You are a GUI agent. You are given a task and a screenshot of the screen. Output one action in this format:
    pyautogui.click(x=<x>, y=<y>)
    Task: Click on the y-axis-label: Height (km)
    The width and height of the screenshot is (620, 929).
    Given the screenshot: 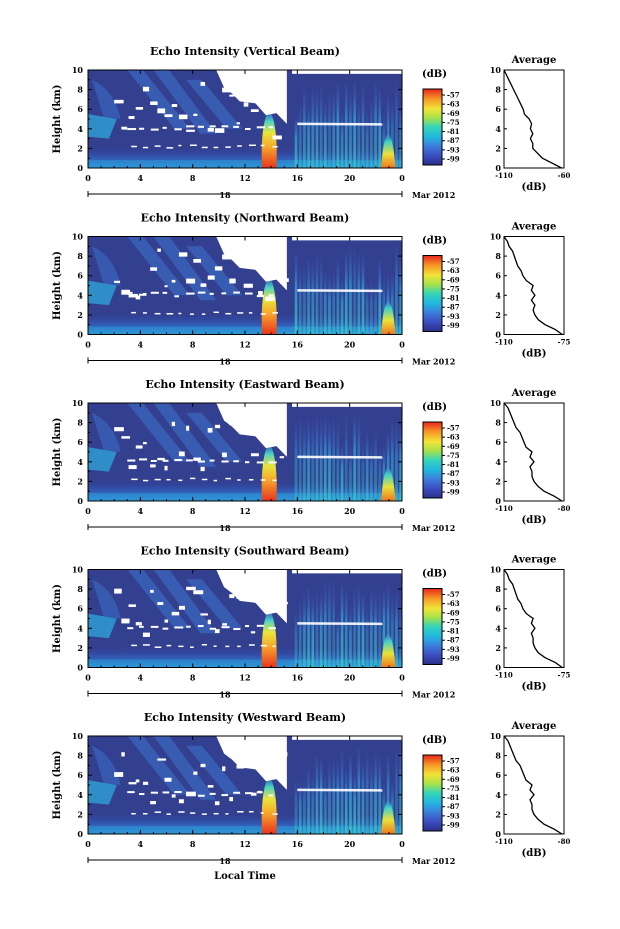 What is the action you would take?
    pyautogui.click(x=57, y=785)
    